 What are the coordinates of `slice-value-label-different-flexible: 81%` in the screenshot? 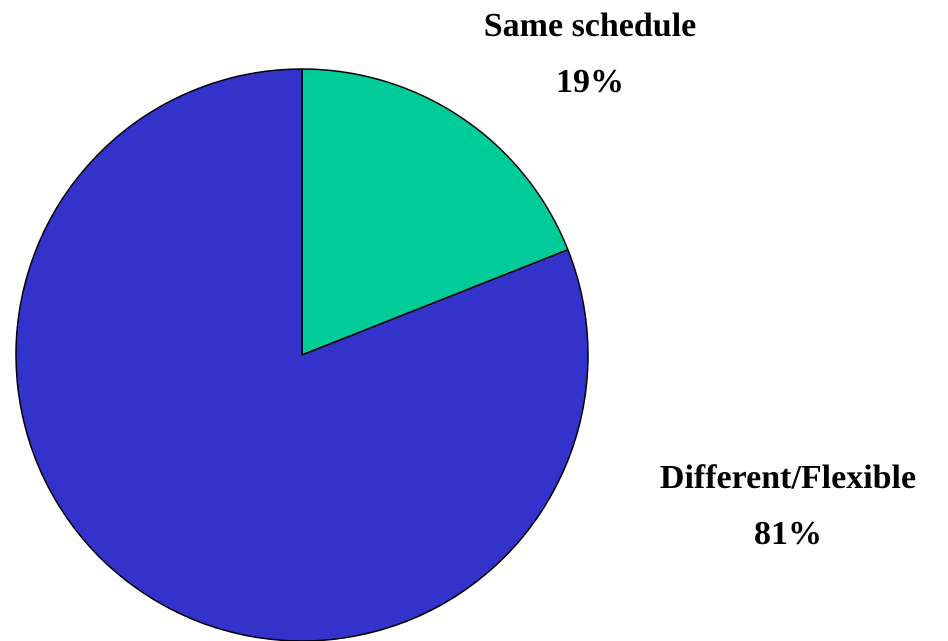 It's located at (788, 533).